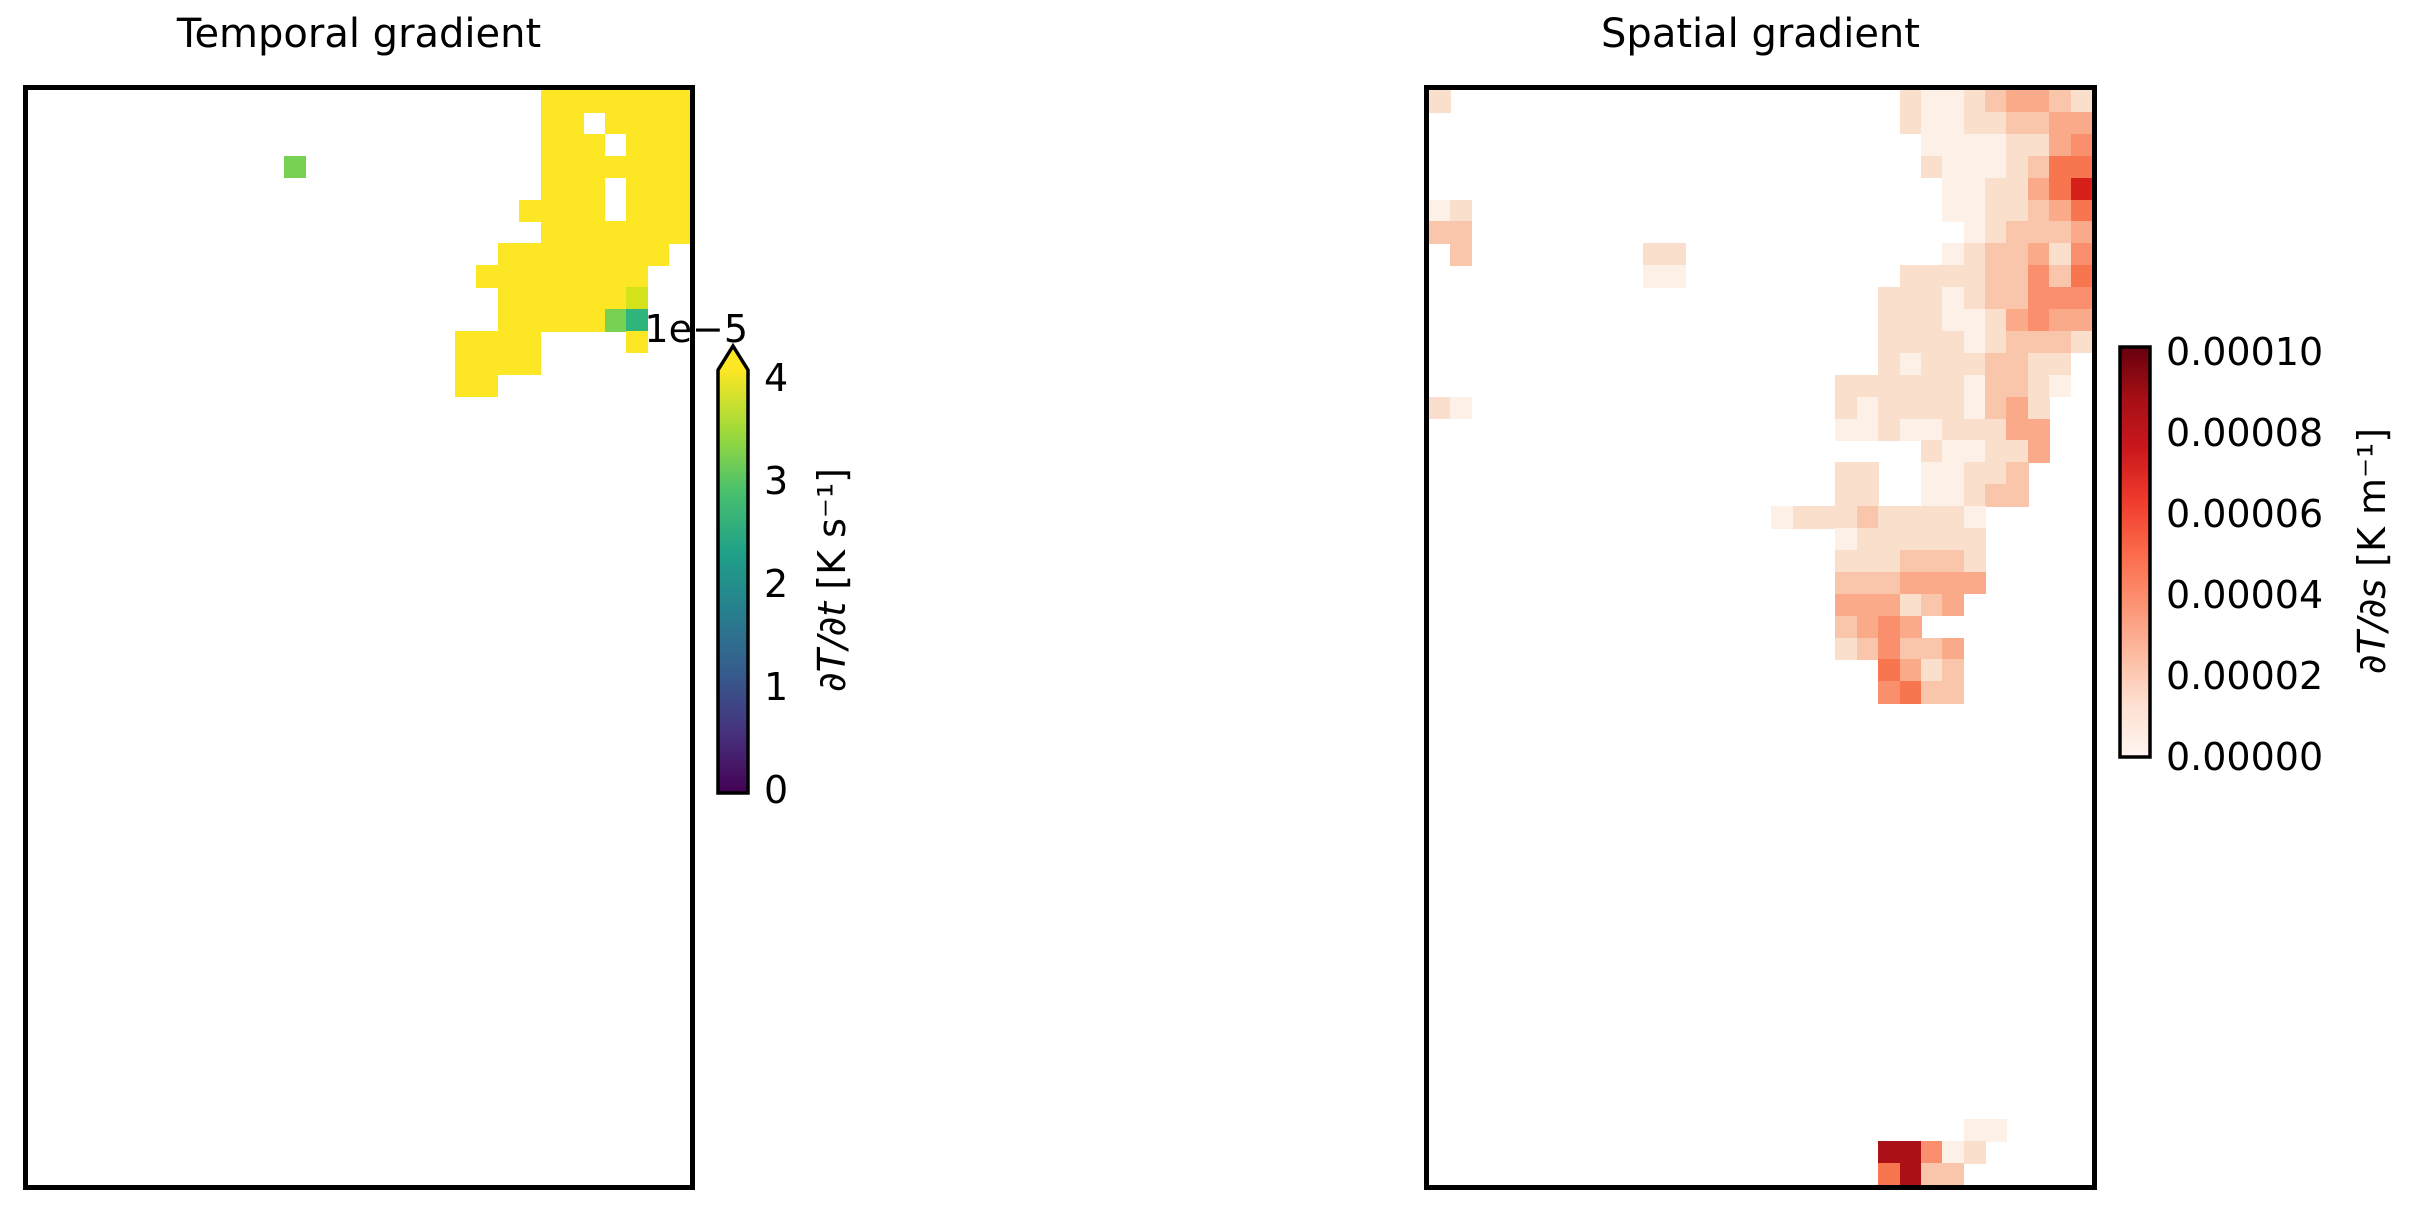 The image size is (2427, 1217). Describe the element at coordinates (1760, 34) in the screenshot. I see `spatial-title: Spatial gradient` at that location.